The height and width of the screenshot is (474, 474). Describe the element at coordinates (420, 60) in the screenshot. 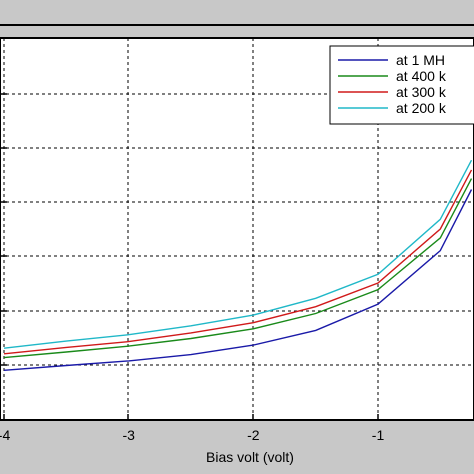

I see `legend-entry-label: at 1 MH` at that location.